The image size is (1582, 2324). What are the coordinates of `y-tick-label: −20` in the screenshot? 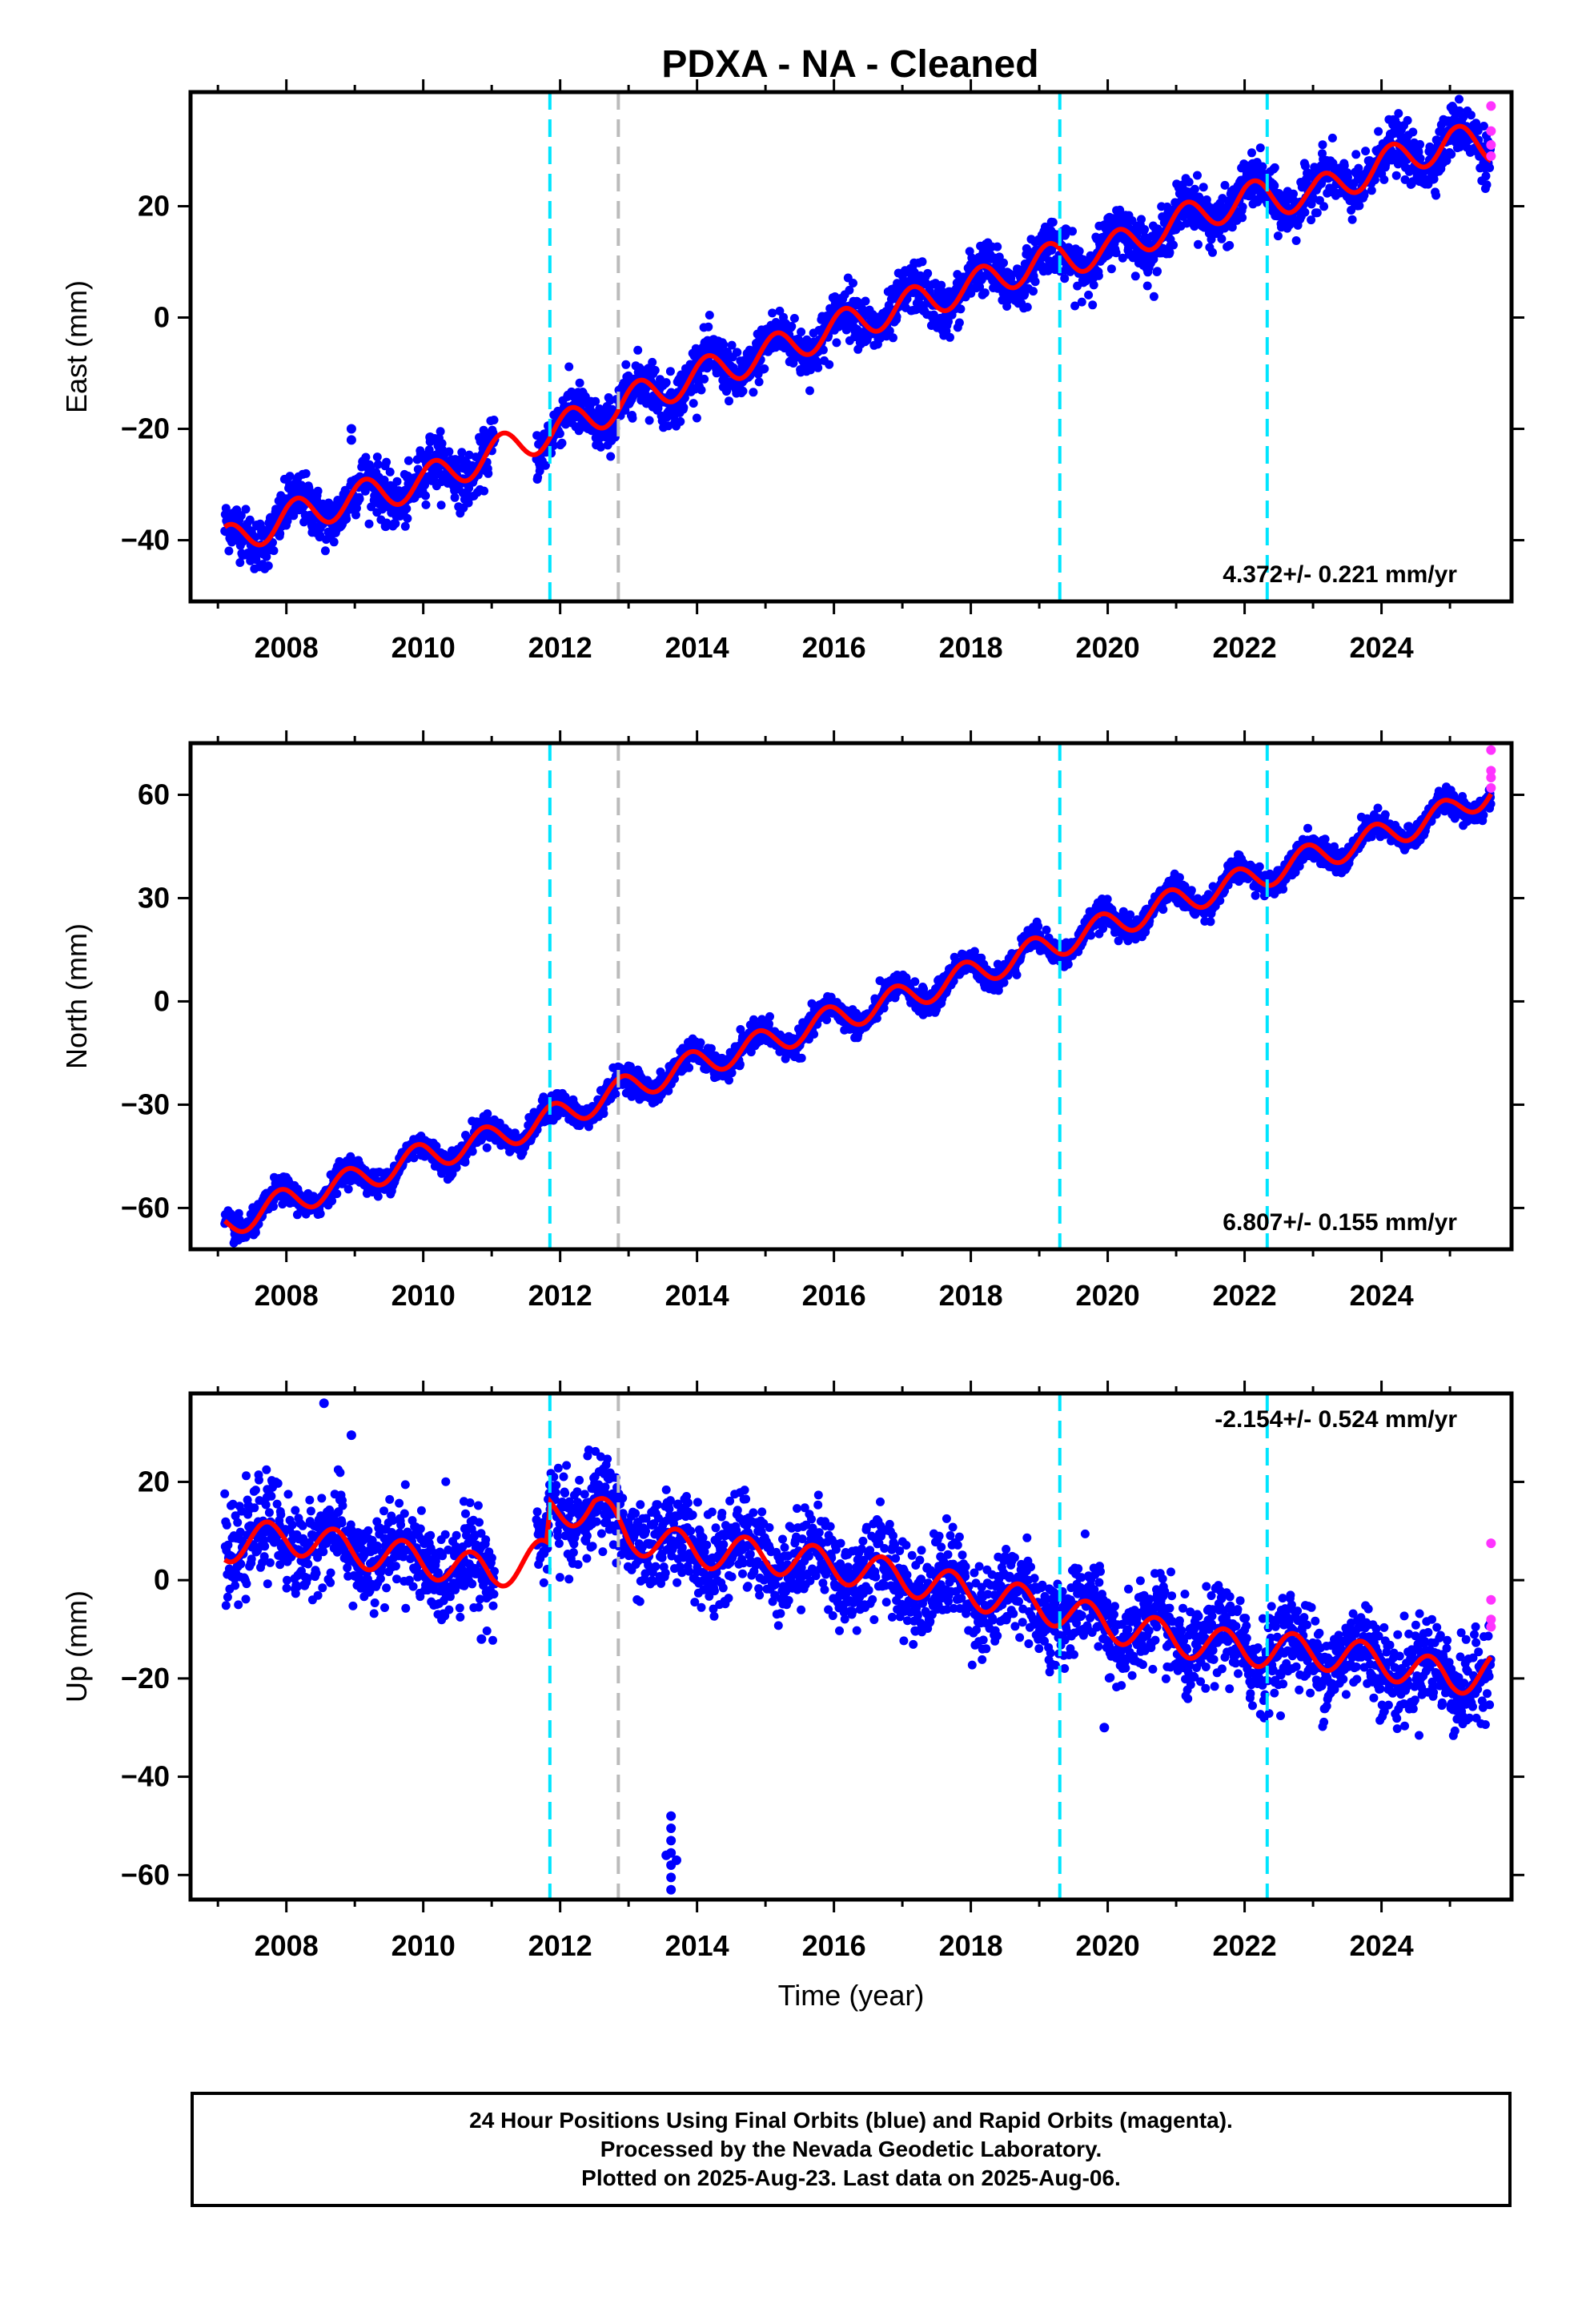 It's located at (145, 429).